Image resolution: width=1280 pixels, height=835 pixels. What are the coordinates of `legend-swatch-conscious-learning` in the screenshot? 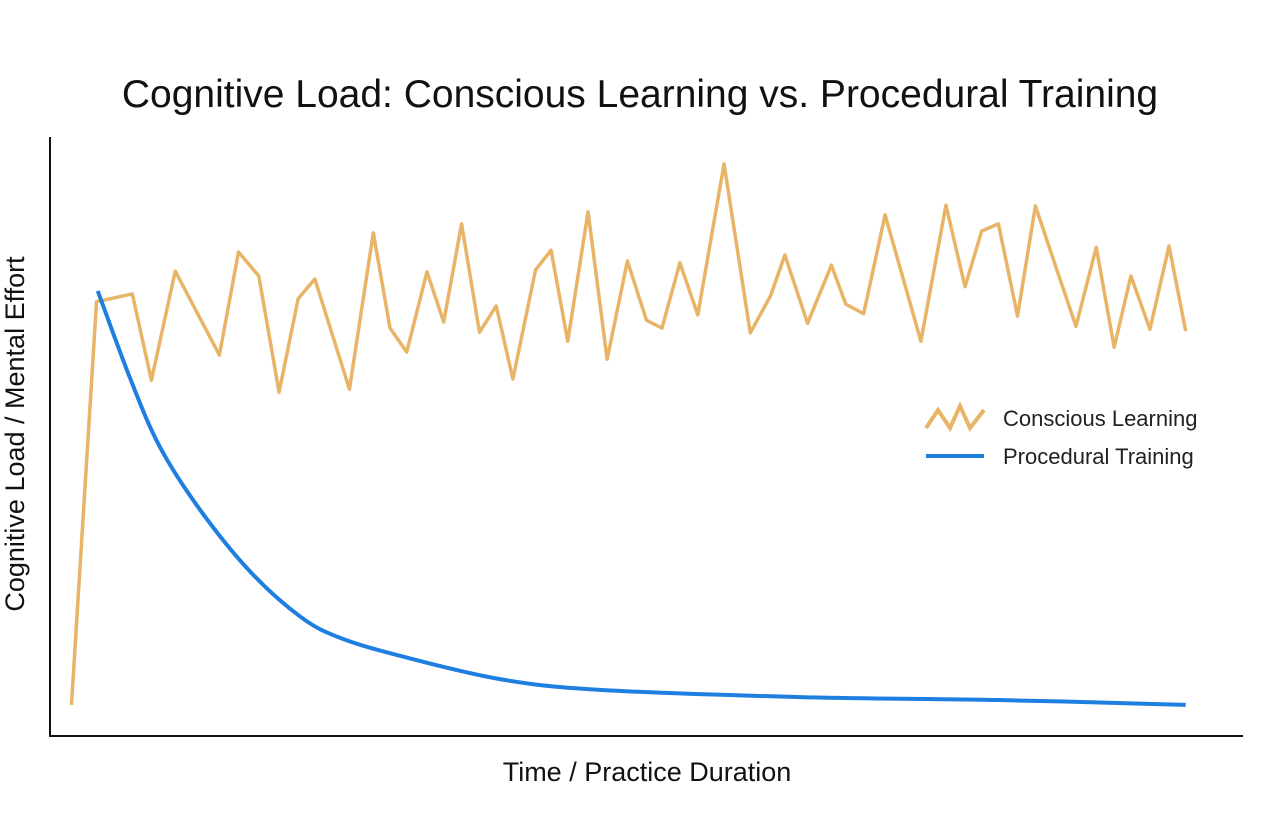 It's located at (955, 417).